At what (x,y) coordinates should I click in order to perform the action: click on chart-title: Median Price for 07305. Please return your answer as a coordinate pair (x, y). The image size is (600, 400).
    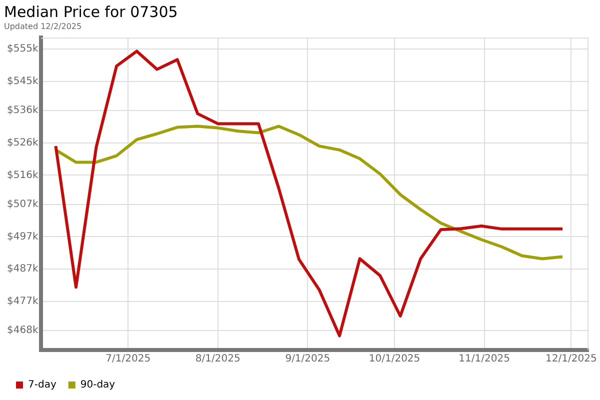
    Looking at the image, I should click on (91, 11).